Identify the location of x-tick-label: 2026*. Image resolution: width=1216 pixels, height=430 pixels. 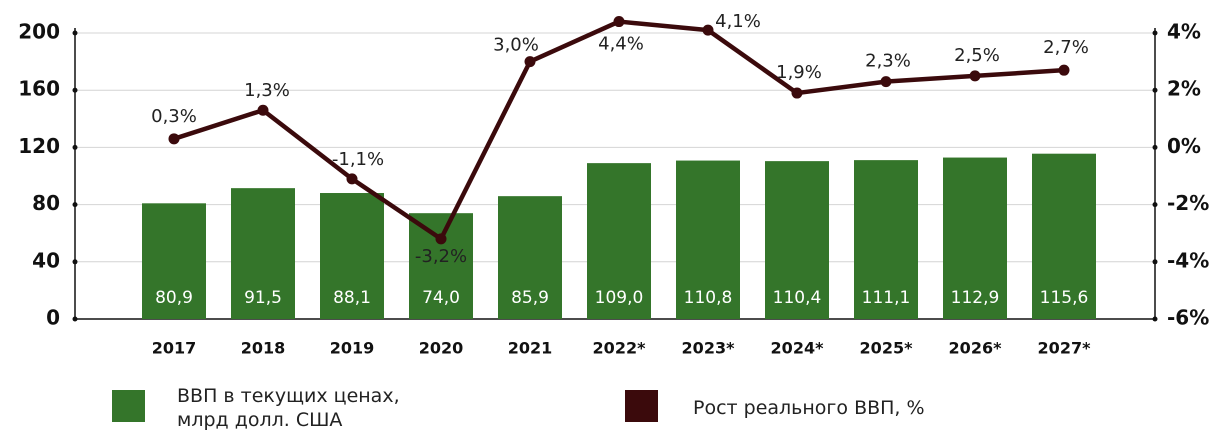
(976, 348).